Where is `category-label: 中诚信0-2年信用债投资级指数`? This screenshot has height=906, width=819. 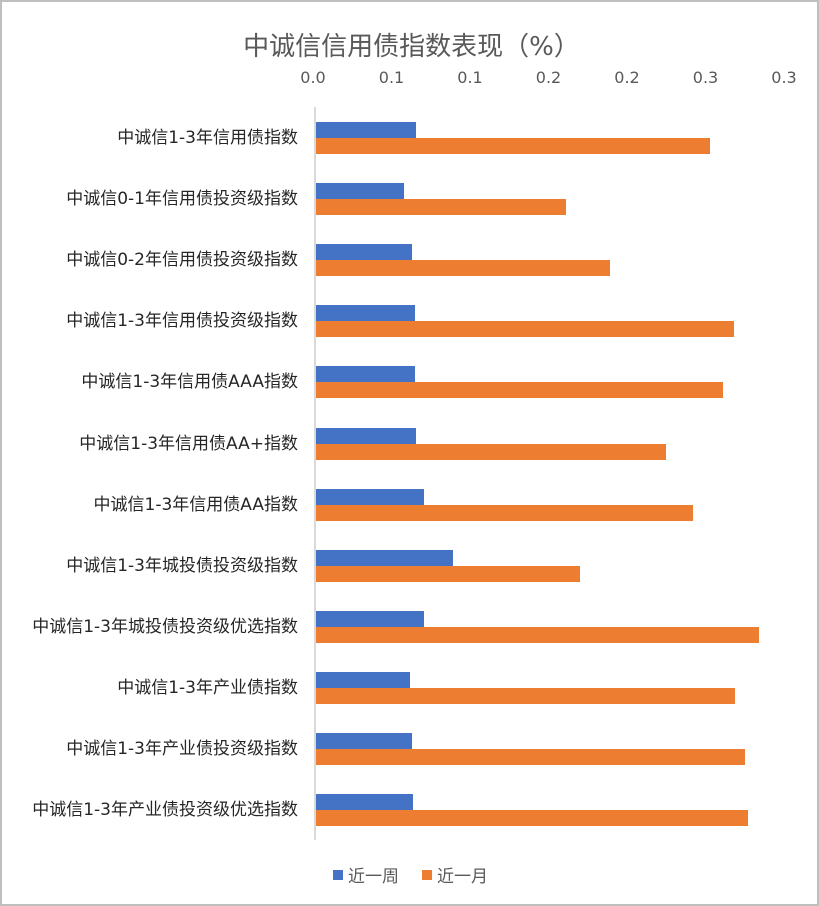
category-label: 中诚信0-2年信用债投资级指数 is located at coordinates (182, 260).